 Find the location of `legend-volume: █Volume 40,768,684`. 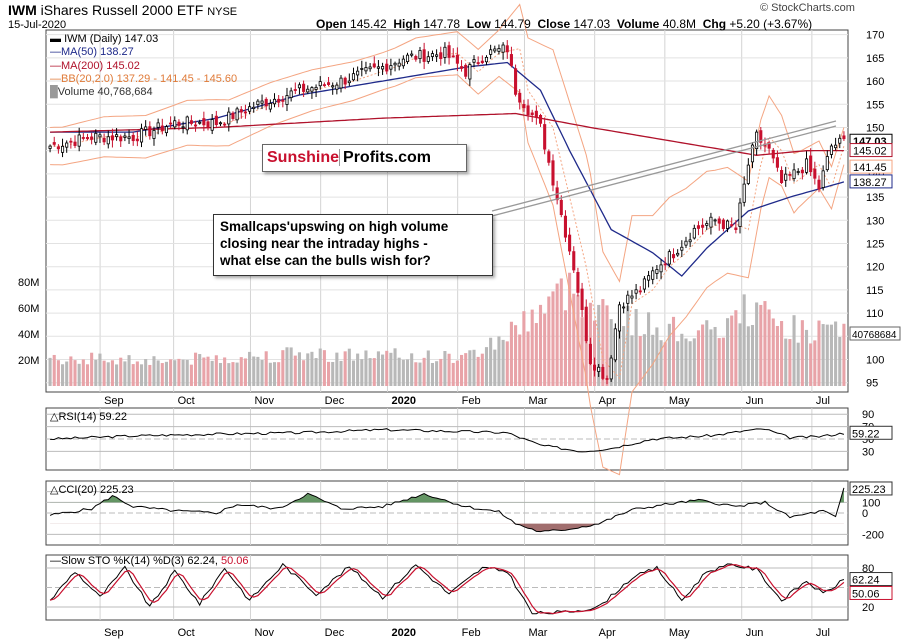

legend-volume: █Volume 40,768,684 is located at coordinates (101, 92).